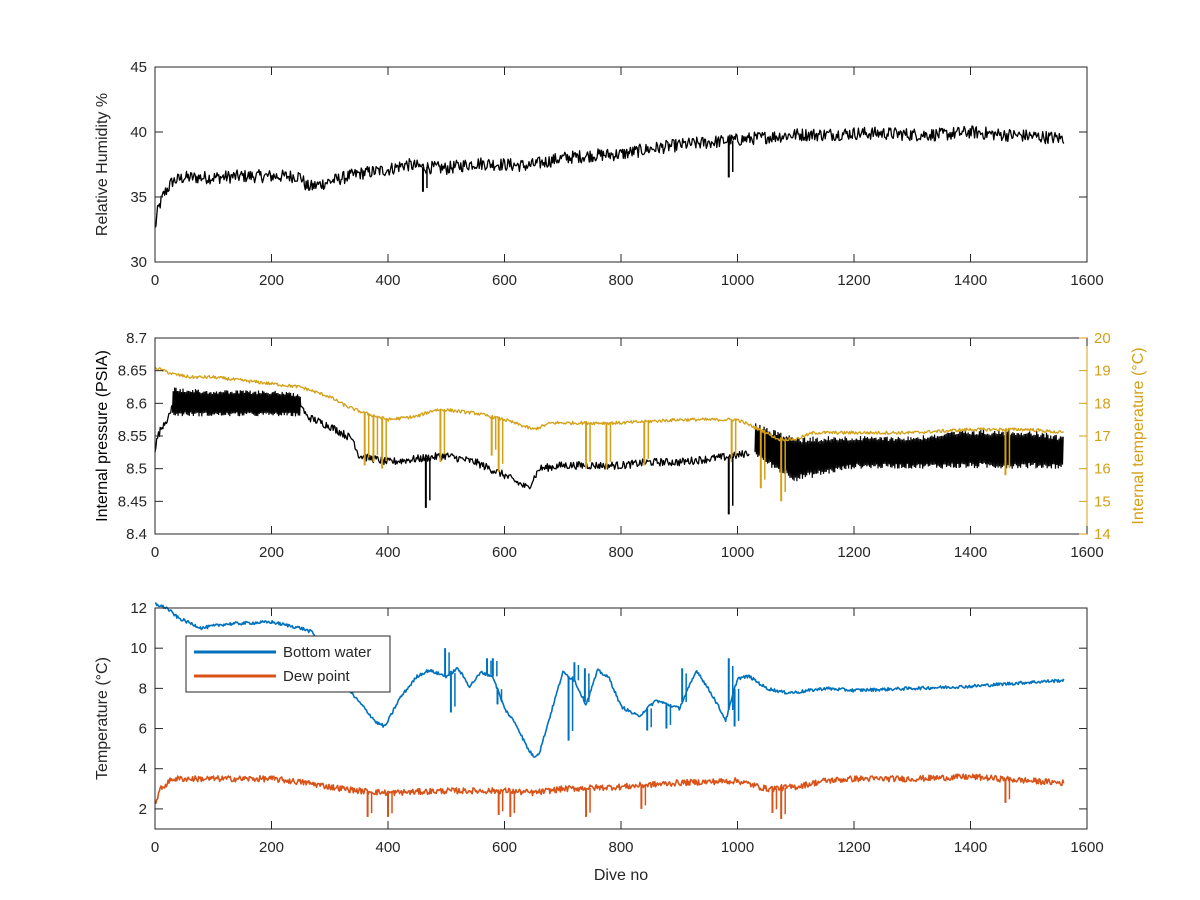  Describe the element at coordinates (143, 688) in the screenshot. I see `y-tick-label: 8` at that location.